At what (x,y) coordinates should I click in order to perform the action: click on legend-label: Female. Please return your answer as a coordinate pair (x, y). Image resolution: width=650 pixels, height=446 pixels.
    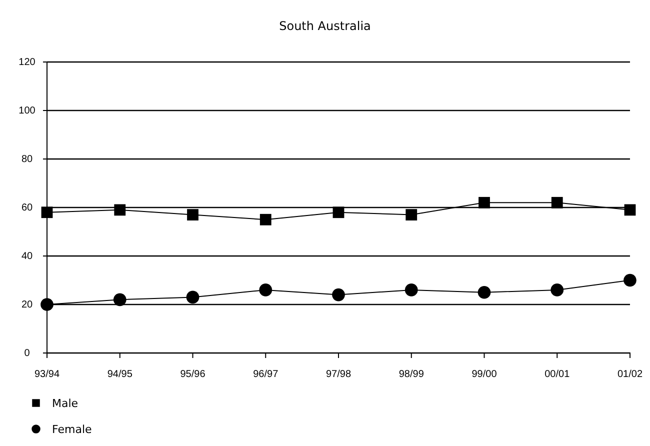
    Looking at the image, I should click on (72, 429).